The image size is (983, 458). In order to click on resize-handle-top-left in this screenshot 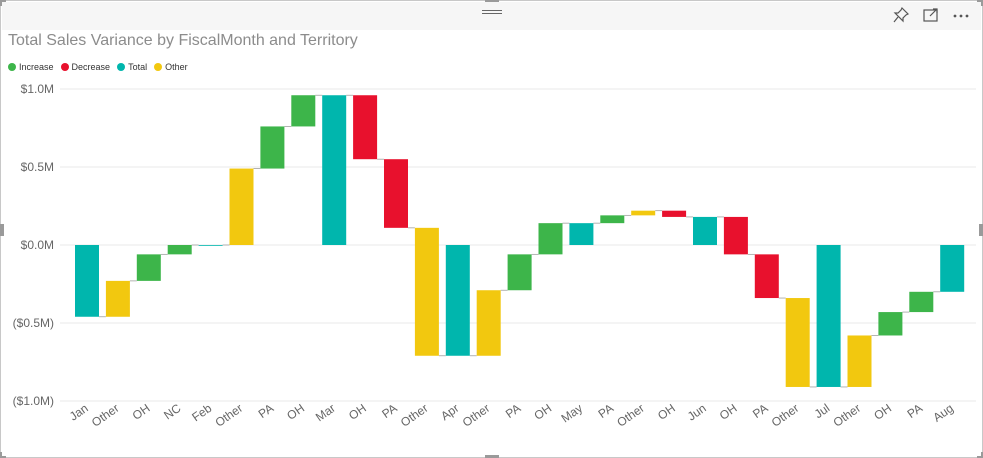, I will do `click(3, 1)`.